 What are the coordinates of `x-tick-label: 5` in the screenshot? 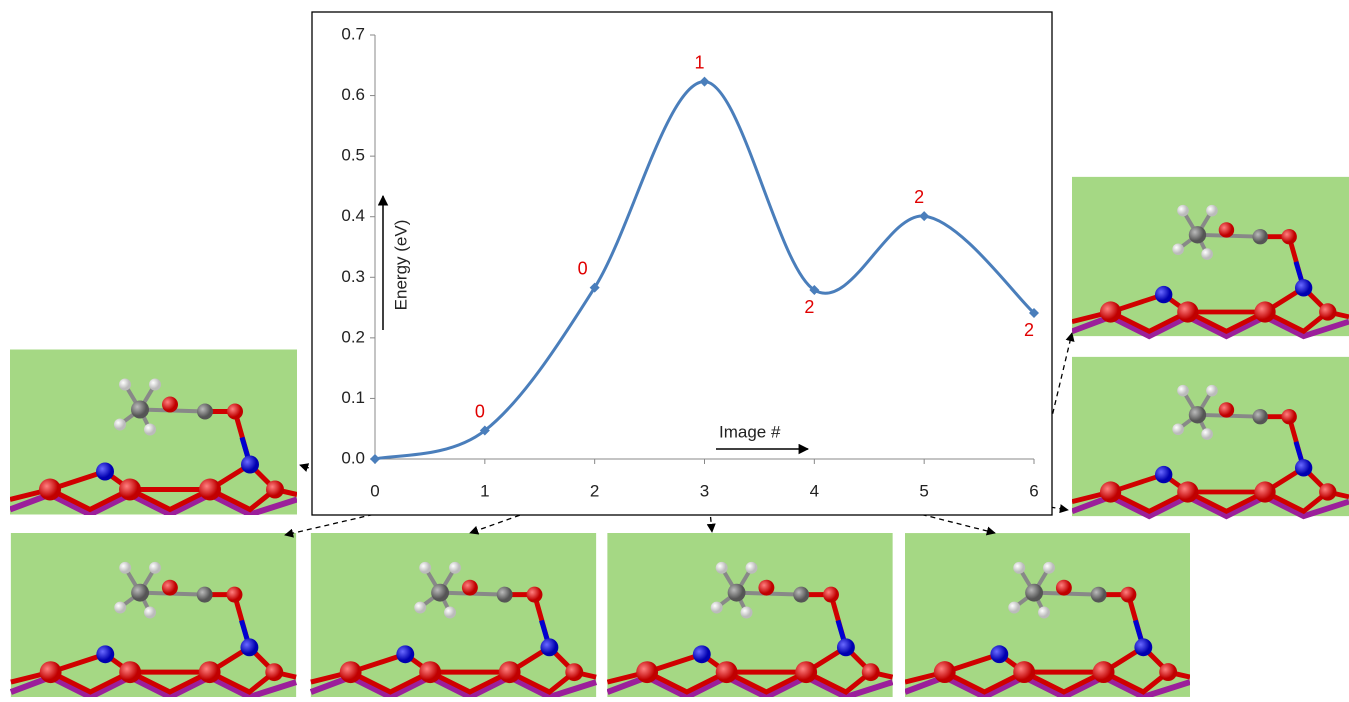 It's located at (923, 490).